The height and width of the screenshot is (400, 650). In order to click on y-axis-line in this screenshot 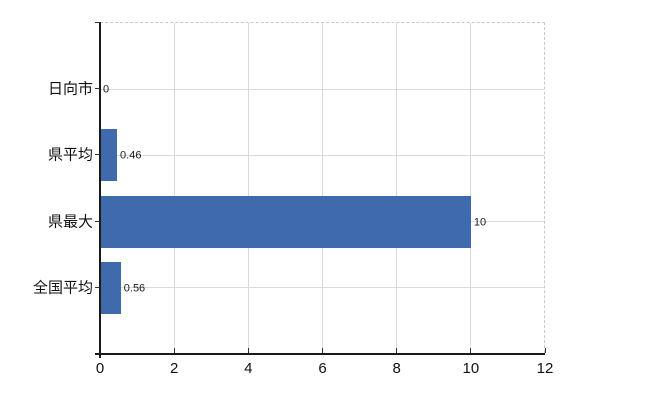, I will do `click(100, 190)`.